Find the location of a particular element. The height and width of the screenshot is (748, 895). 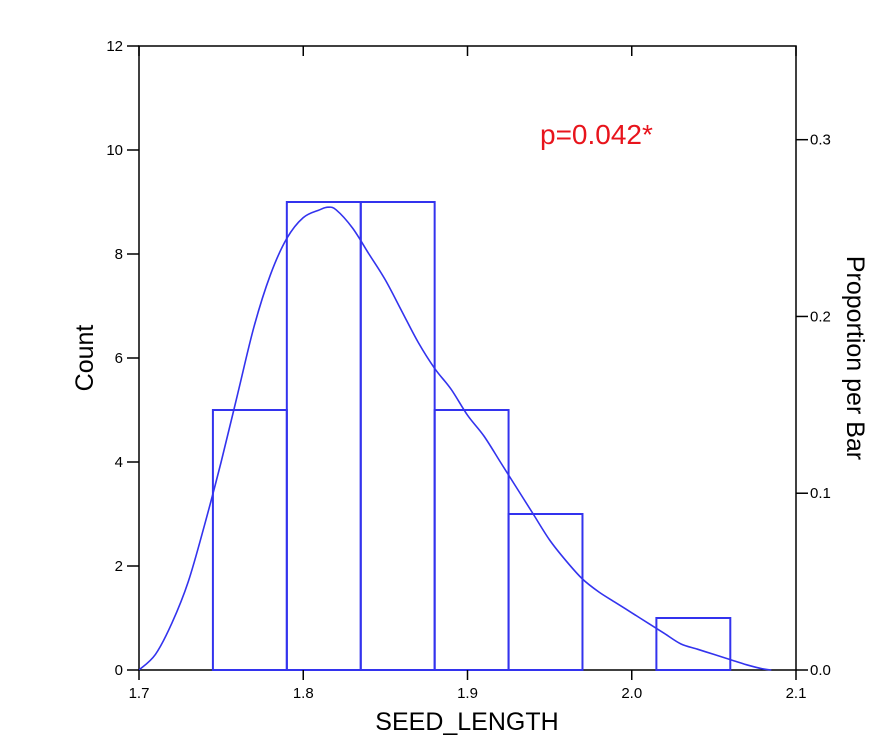

y-tick-label: 4 is located at coordinates (119, 462).